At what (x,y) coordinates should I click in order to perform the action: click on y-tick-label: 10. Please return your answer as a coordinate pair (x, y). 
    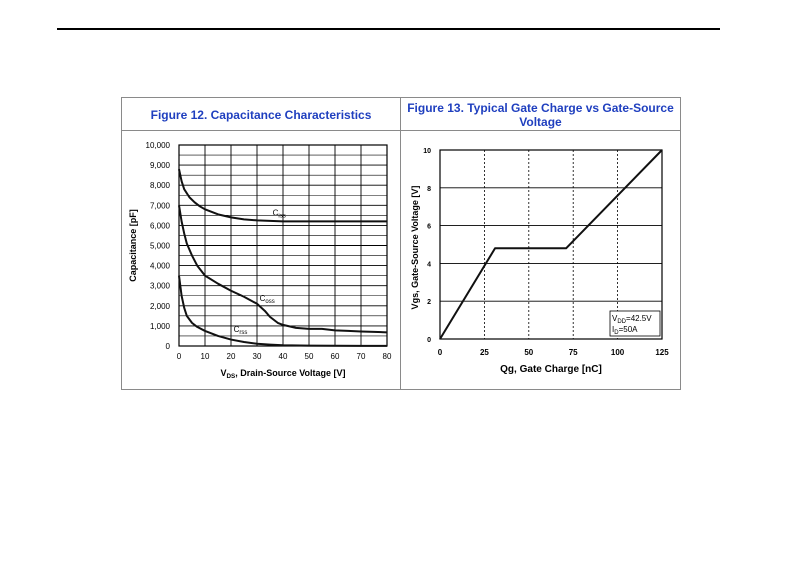
    Looking at the image, I should click on (427, 151).